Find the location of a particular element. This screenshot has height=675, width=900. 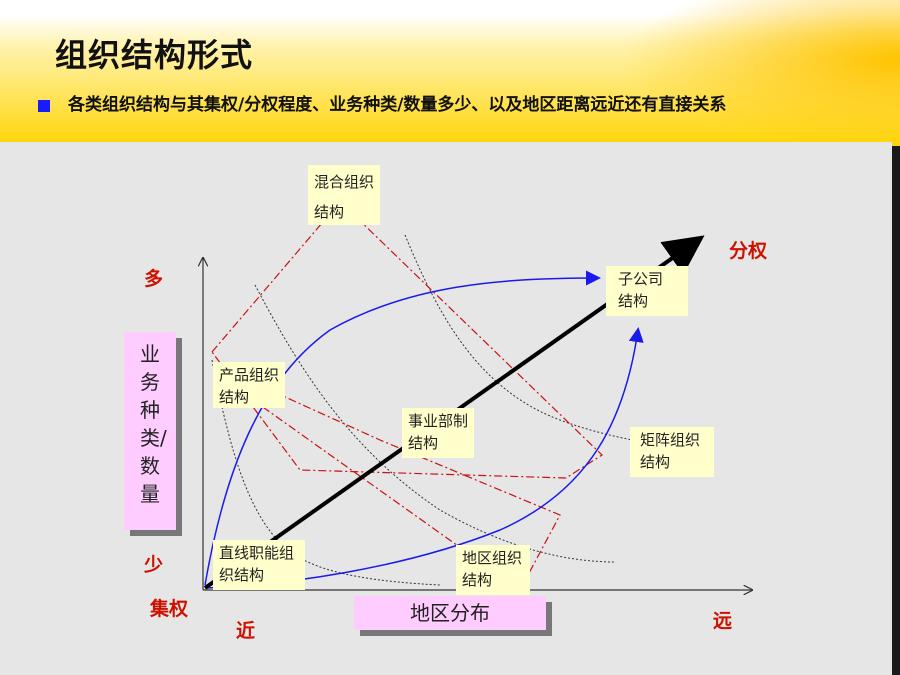

slide-subtitle: 各类组织结构与其集权/分权程度、业务种类/数量多少、以及地区距离远近还有直接关系 is located at coordinates (397, 105).